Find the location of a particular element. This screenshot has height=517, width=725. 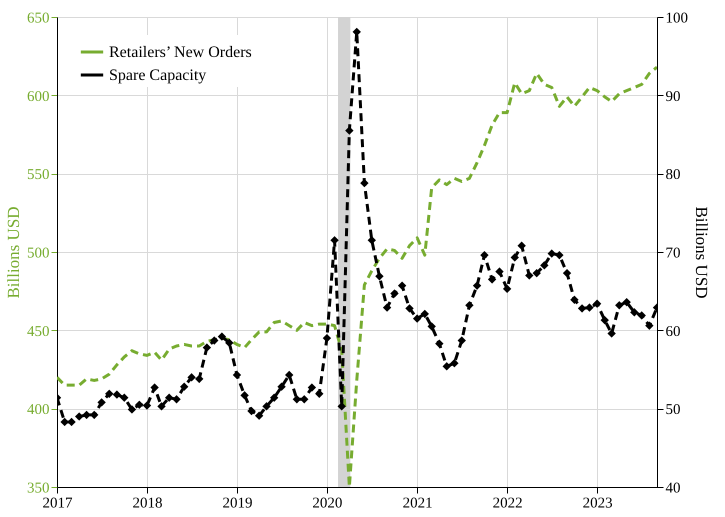

y2-tick-label: 60 is located at coordinates (673, 332).